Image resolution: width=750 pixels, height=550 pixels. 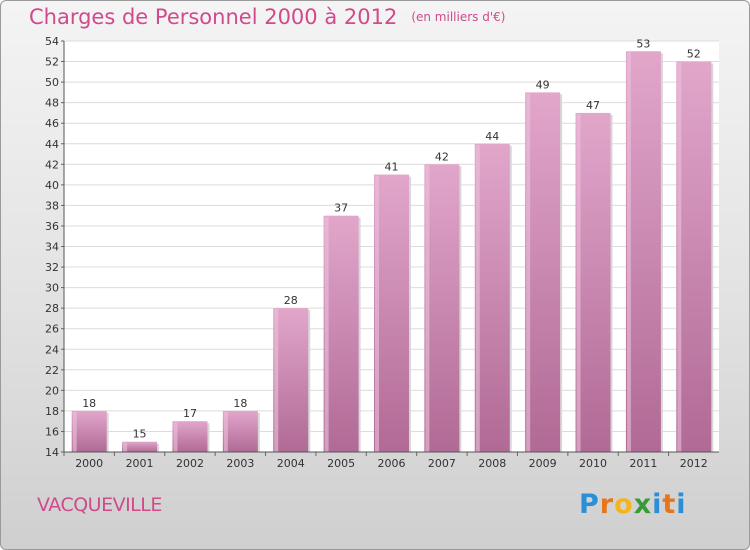 What do you see at coordinates (341, 463) in the screenshot?
I see `x-tick-label: 2005` at bounding box center [341, 463].